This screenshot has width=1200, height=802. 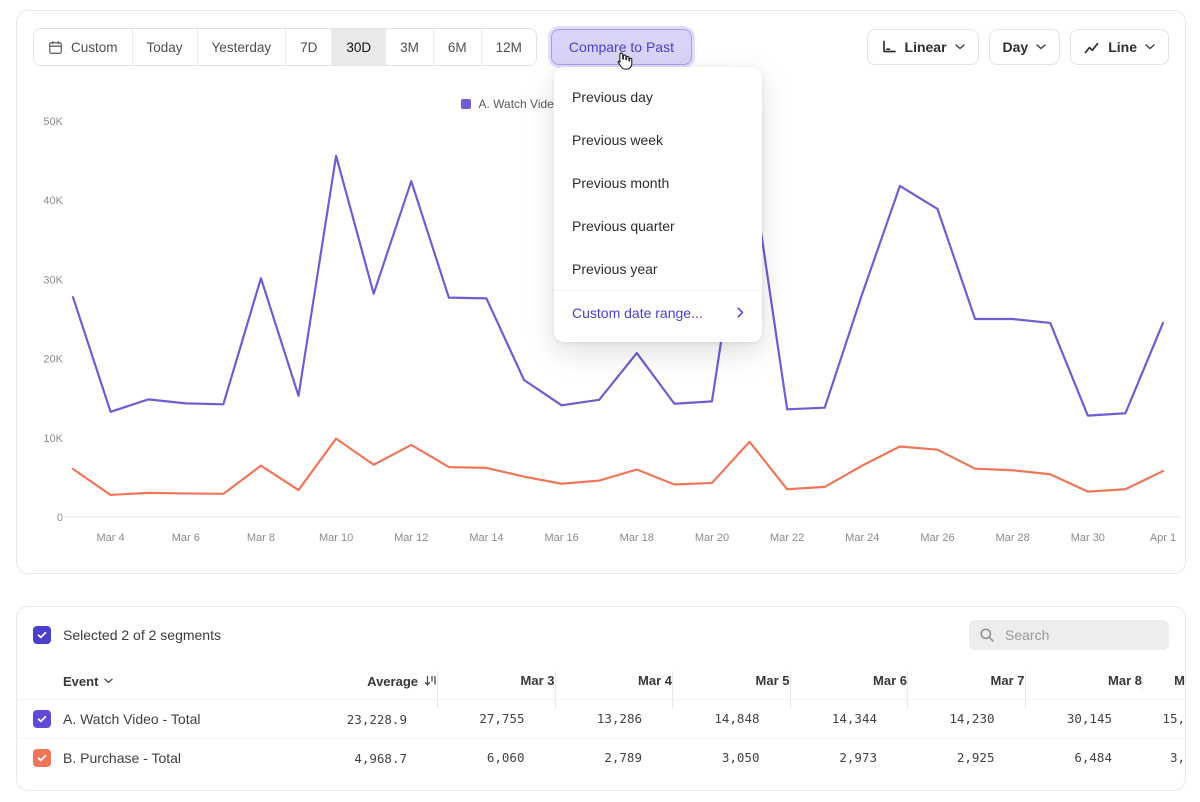 I want to click on event-header-label: Event, so click(x=81, y=681).